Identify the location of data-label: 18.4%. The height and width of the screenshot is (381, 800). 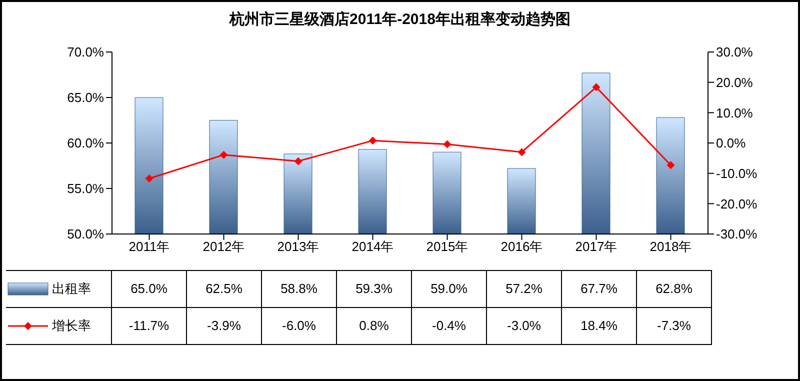
(599, 326).